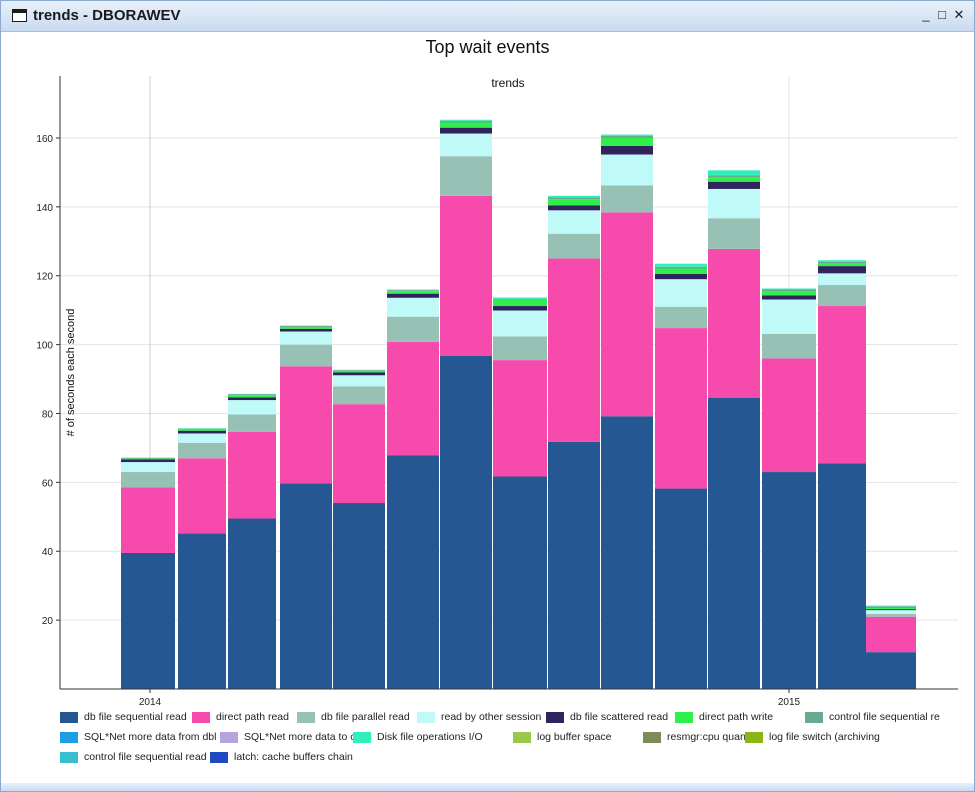  Describe the element at coordinates (789, 702) in the screenshot. I see `x-tick-label: 2015` at that location.